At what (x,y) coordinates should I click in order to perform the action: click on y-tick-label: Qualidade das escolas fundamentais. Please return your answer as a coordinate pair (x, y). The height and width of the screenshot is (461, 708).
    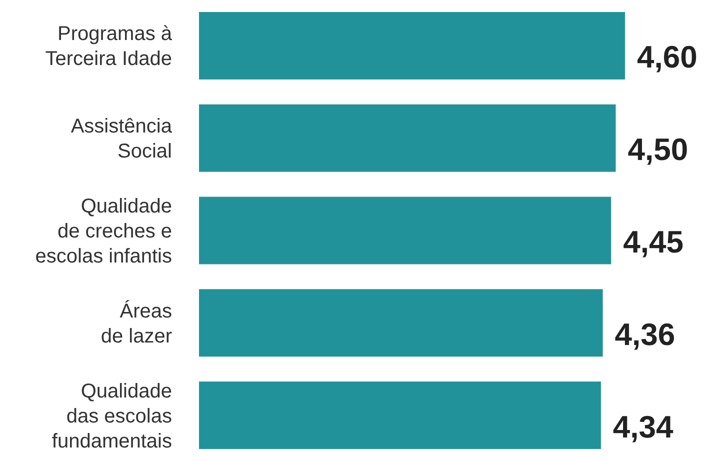
    Looking at the image, I should click on (112, 416).